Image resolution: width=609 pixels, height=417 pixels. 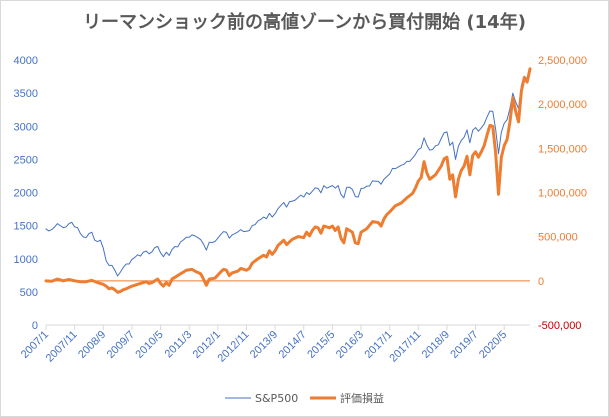 What do you see at coordinates (562, 149) in the screenshot?
I see `y-right-tick-label: 1,500,000` at bounding box center [562, 149].